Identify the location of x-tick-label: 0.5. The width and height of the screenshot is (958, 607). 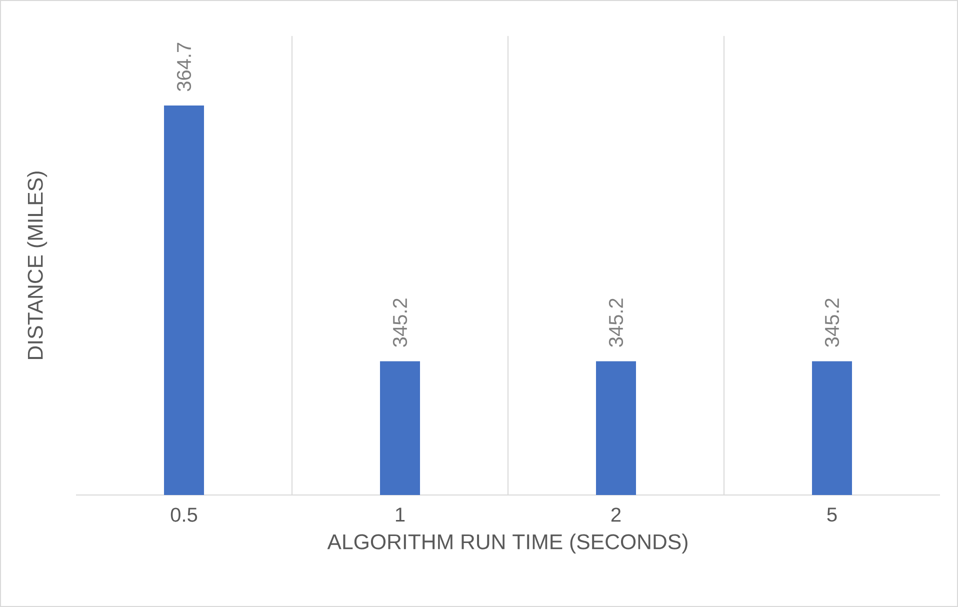
(184, 515).